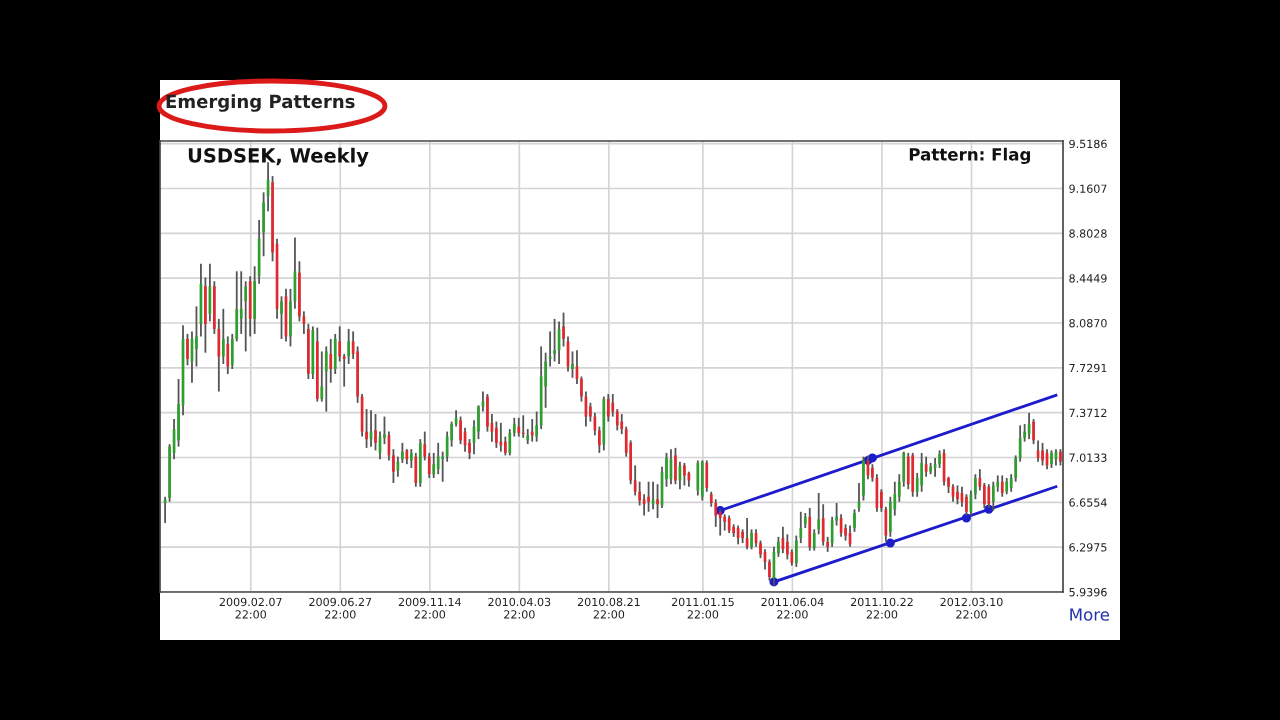 Image resolution: width=1280 pixels, height=720 pixels. Describe the element at coordinates (1088, 547) in the screenshot. I see `y-tick-label: 6.2975` at that location.